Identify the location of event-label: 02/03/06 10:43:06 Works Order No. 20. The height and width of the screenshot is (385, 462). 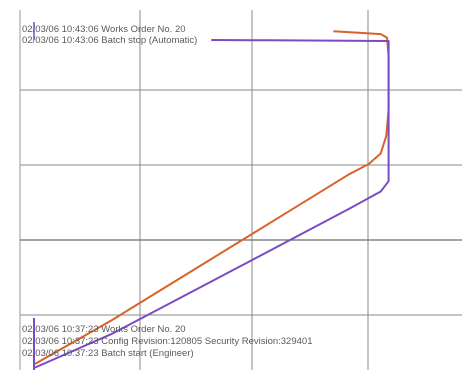
(104, 29).